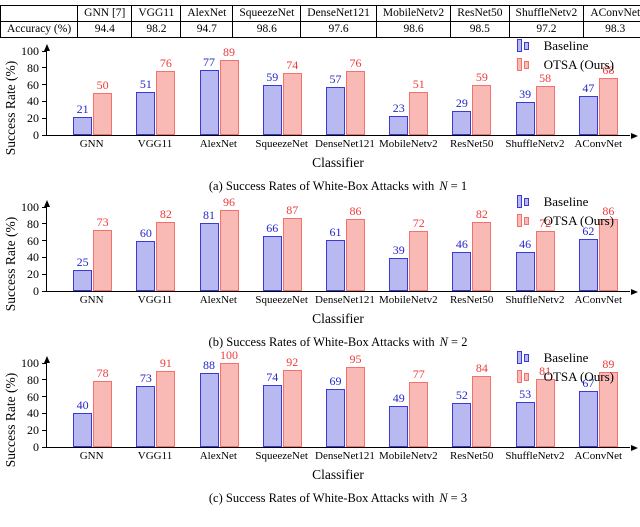 This screenshot has width=640, height=527. Describe the element at coordinates (443, 186) in the screenshot. I see `caption-math-var: N` at that location.